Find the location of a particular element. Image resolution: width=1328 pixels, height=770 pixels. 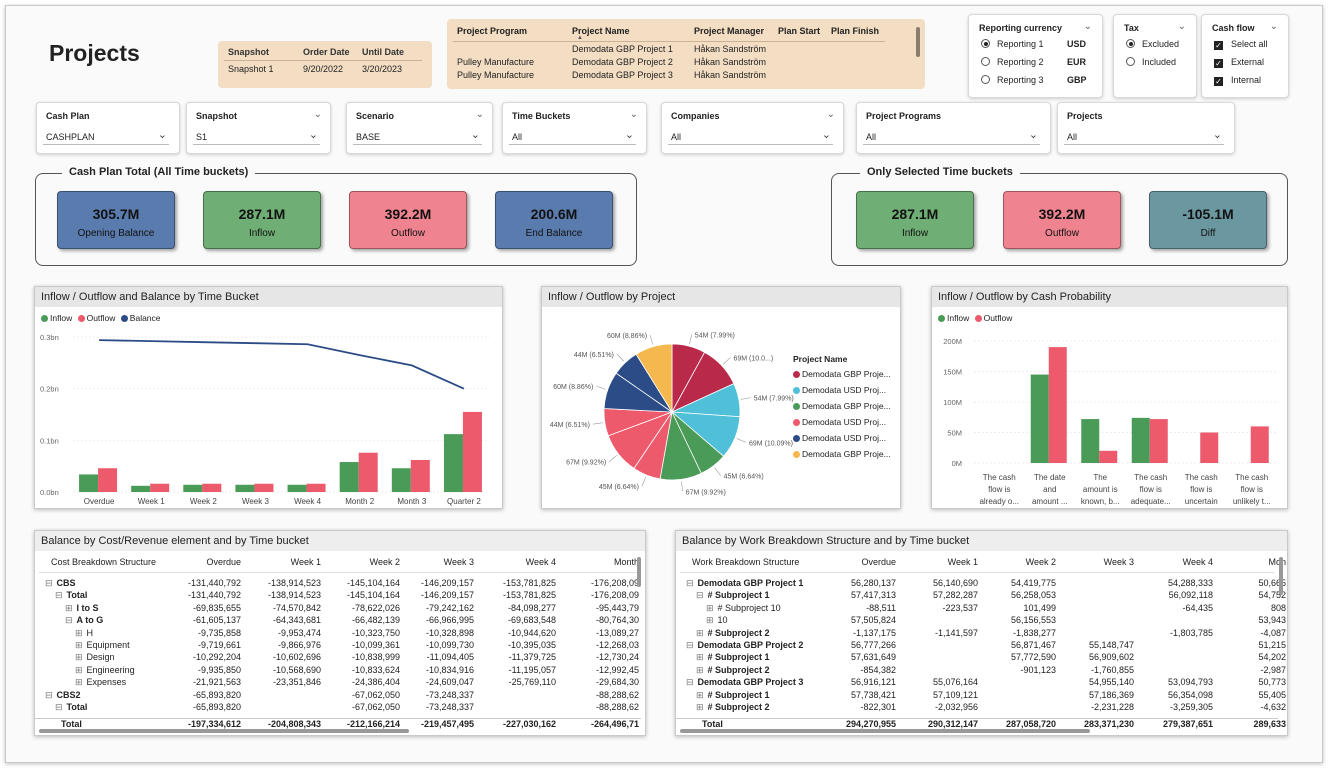

column-header: Plan Start is located at coordinates (799, 31).